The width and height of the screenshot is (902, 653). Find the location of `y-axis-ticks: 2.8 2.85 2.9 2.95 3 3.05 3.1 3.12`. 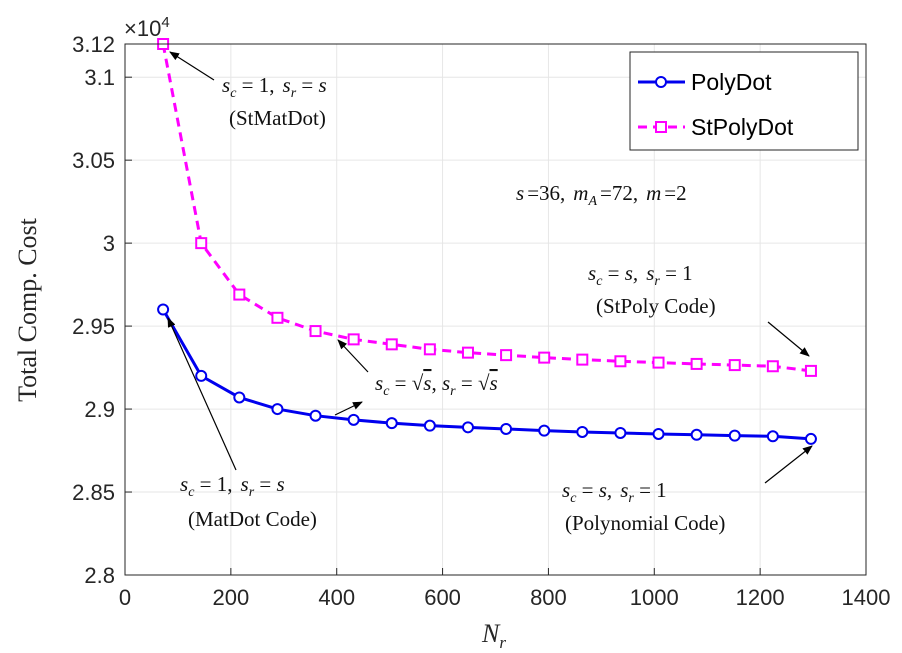

y-axis-ticks: 2.8 2.85 2.9 2.95 3 3.05 3.1 3.12 is located at coordinates (102, 310).